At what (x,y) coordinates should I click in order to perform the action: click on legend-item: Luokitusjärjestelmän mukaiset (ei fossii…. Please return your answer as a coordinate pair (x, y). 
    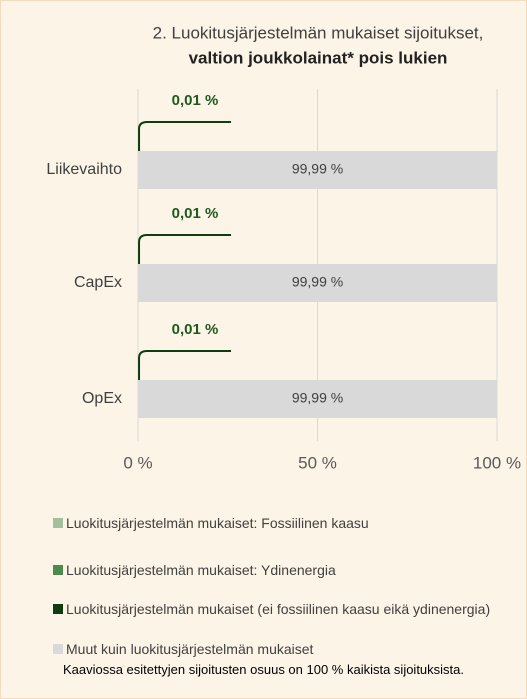
    Looking at the image, I should click on (278, 609).